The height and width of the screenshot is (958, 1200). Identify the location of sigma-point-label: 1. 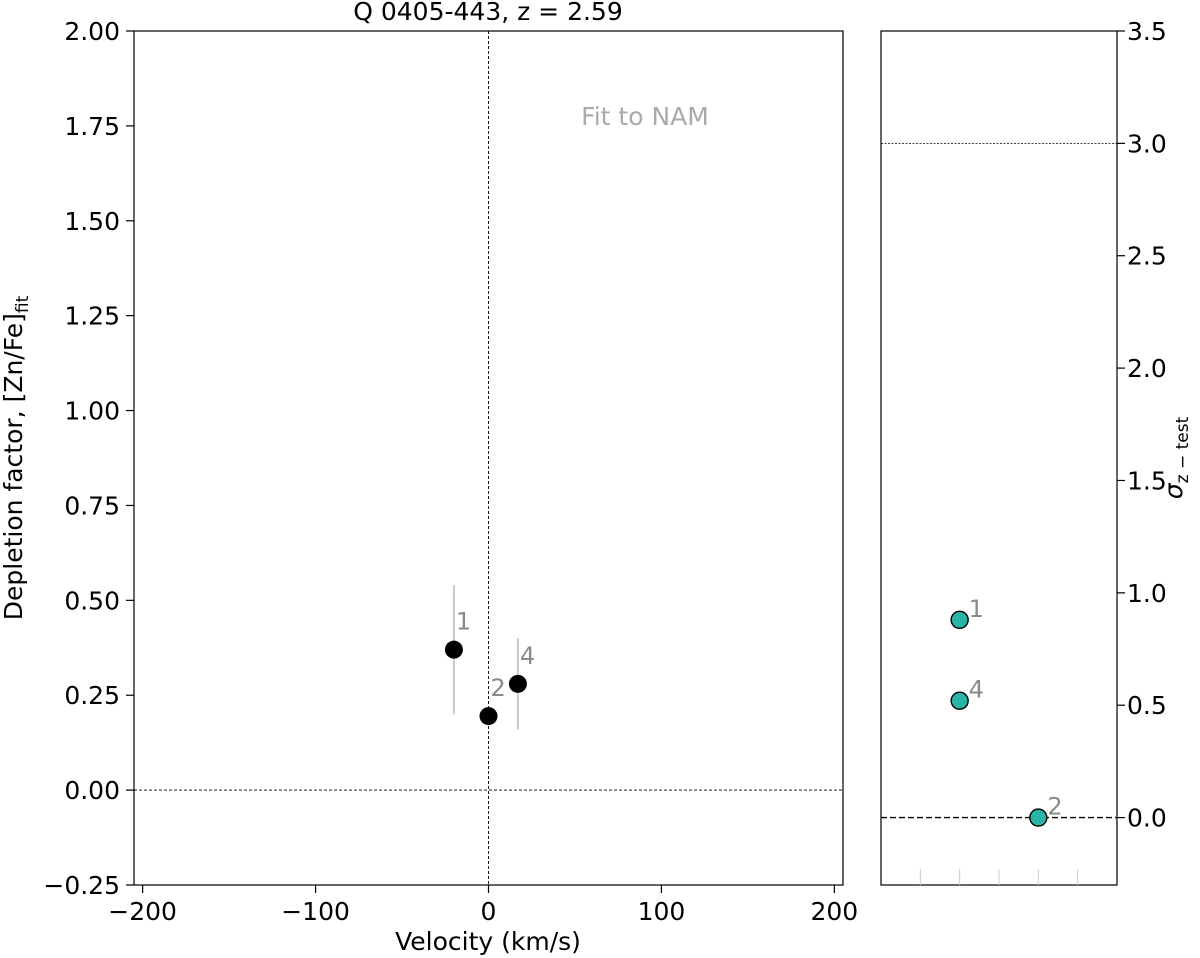
(976, 609).